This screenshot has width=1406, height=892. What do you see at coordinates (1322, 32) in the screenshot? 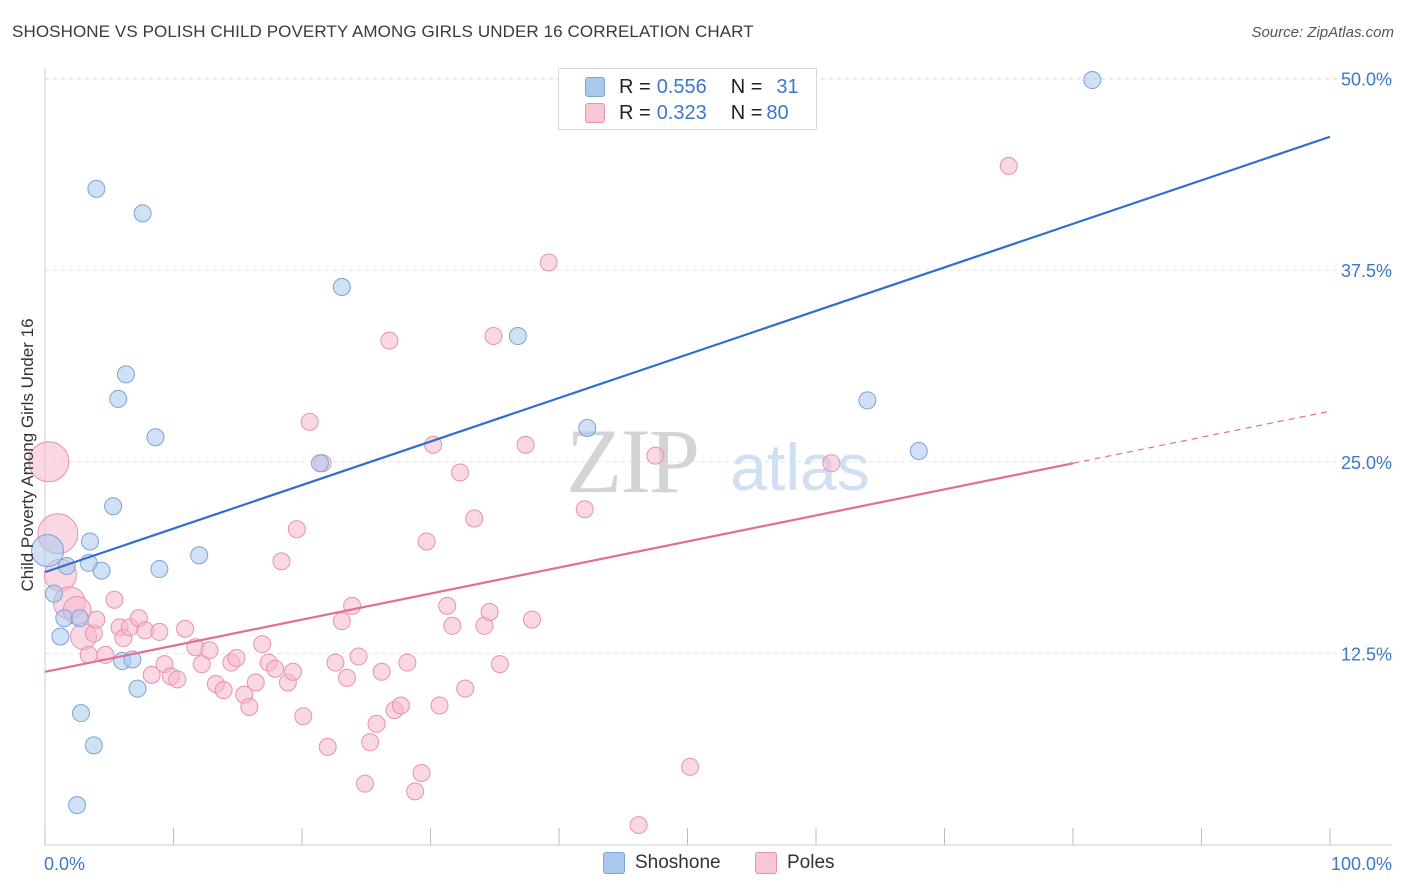
I see `source-label: Source: ZipAtlas.com` at bounding box center [1322, 32].